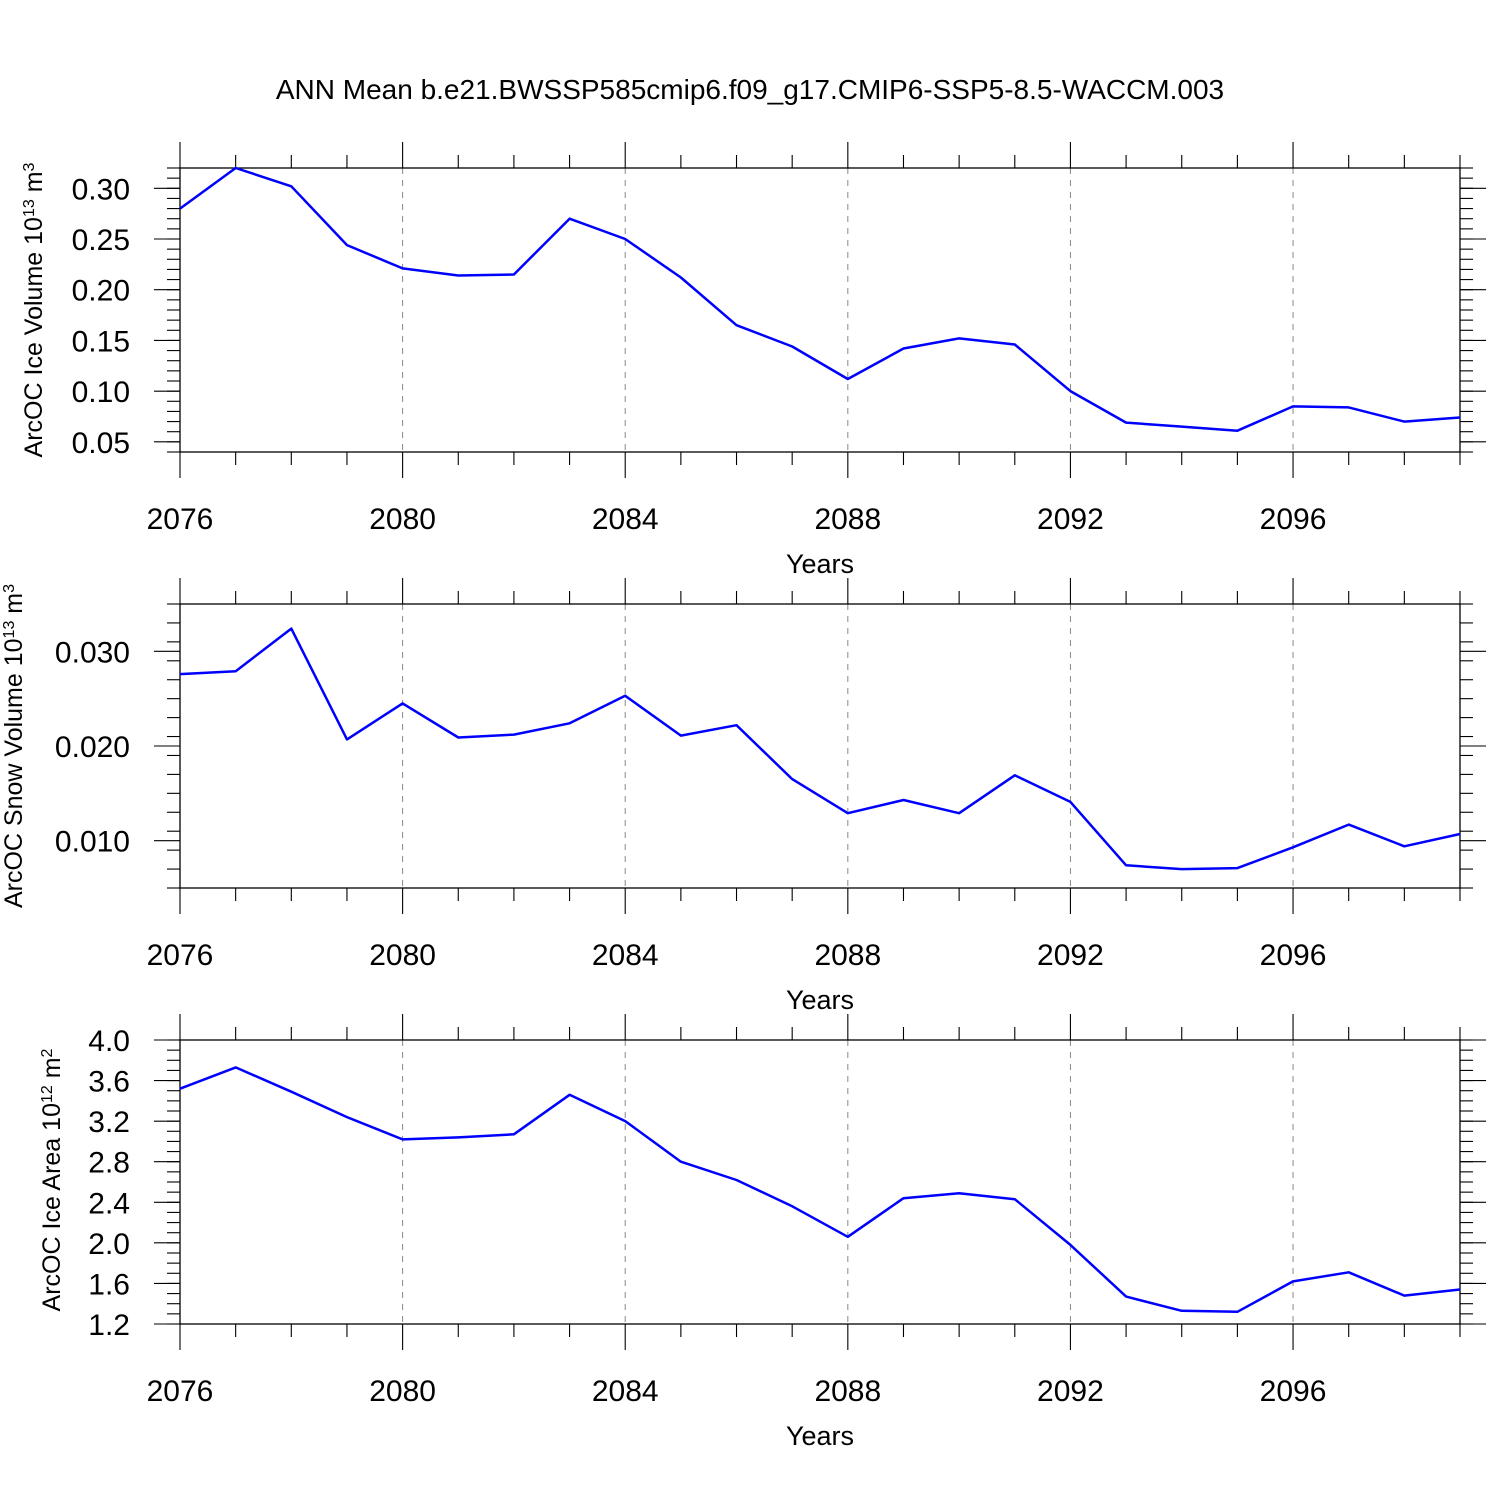  I want to click on y-tick-label: 0.05, so click(101, 443).